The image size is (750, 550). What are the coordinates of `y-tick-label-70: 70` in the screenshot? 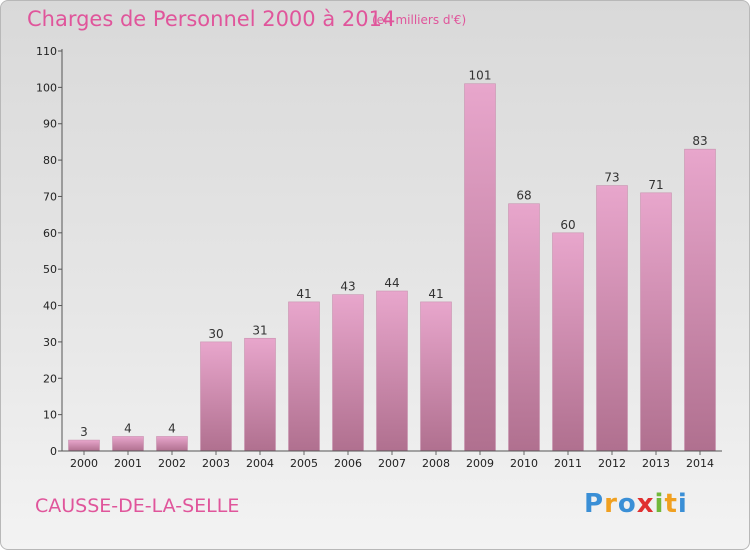 It's located at (50, 196).